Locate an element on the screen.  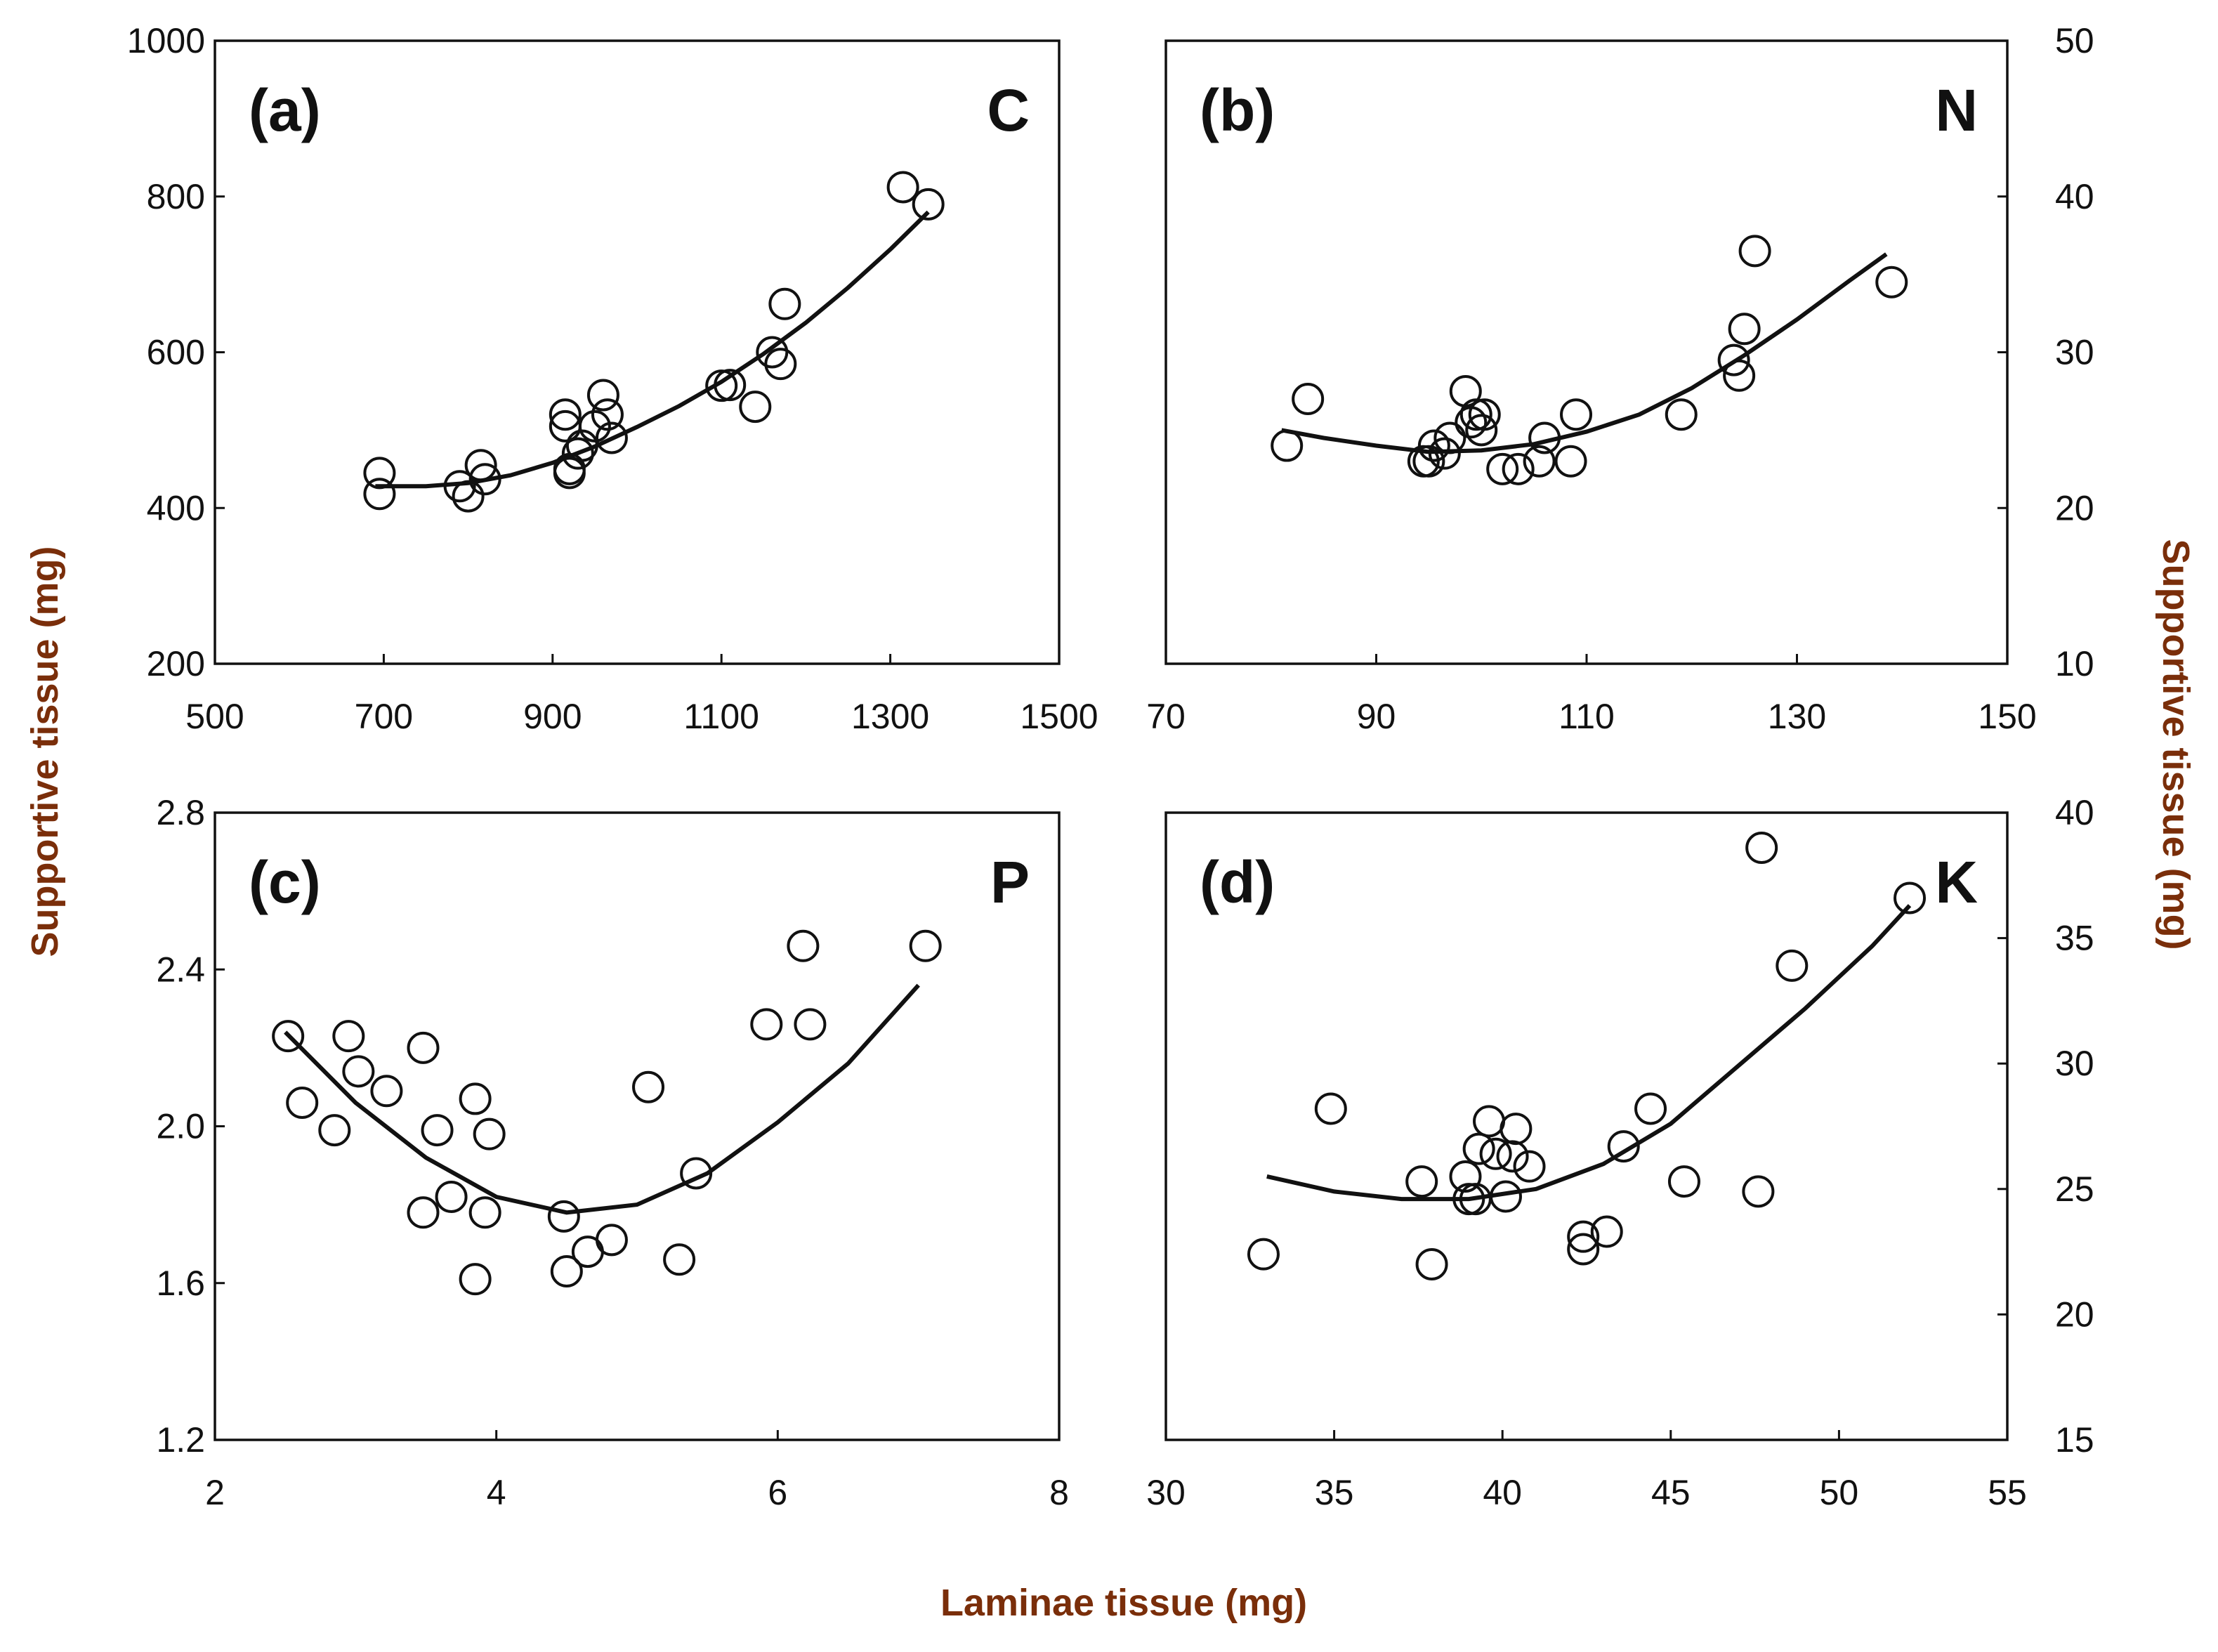
x-tick-label: 90 is located at coordinates (1376, 716).